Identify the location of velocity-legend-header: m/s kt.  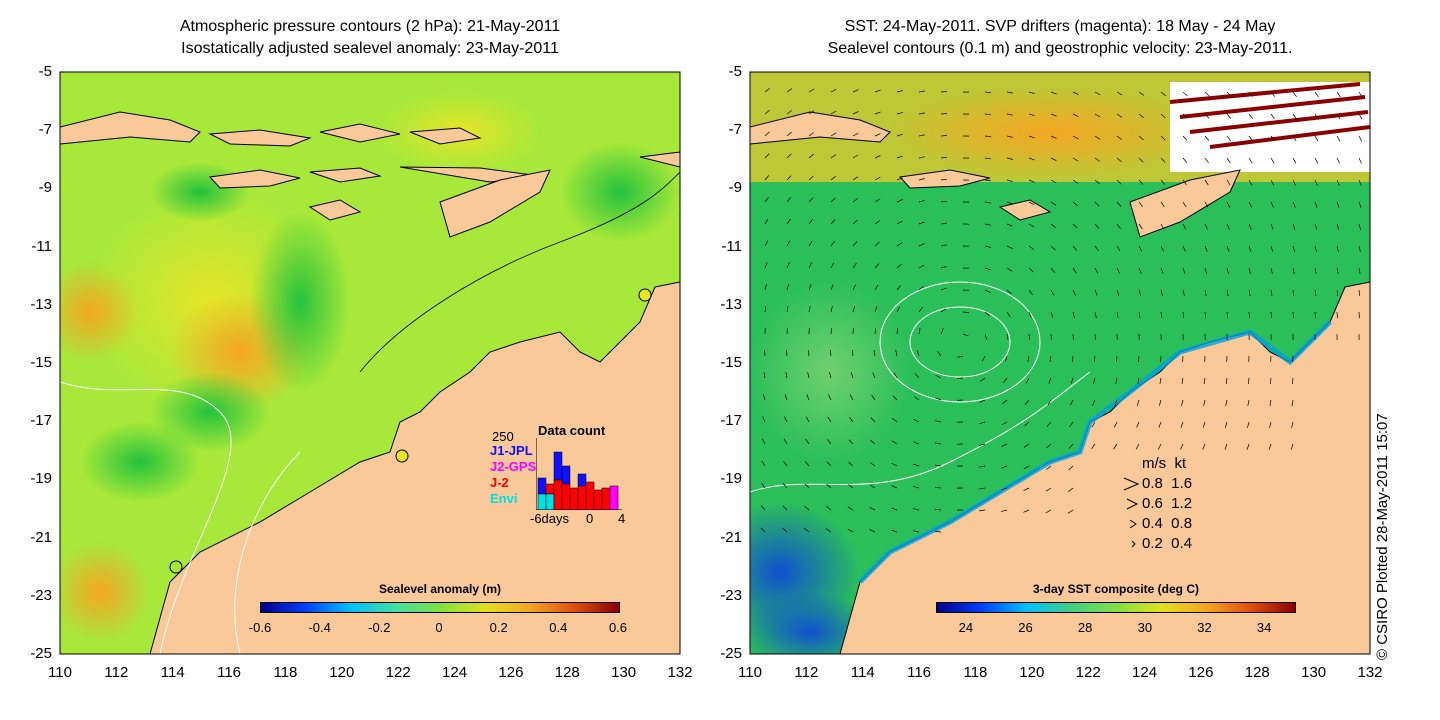
(1164, 463).